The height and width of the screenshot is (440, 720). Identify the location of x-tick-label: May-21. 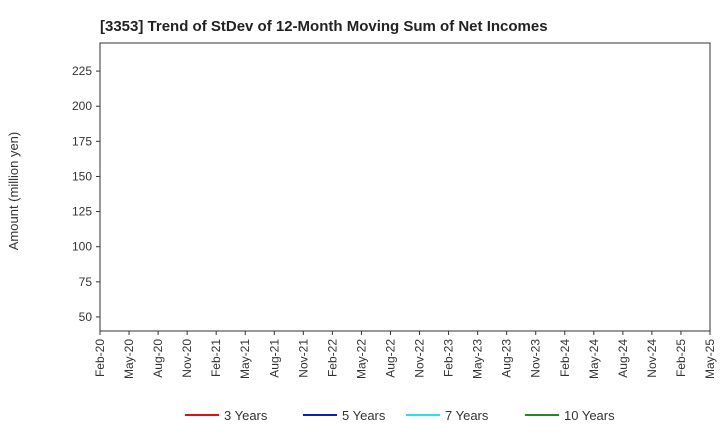
(245, 359).